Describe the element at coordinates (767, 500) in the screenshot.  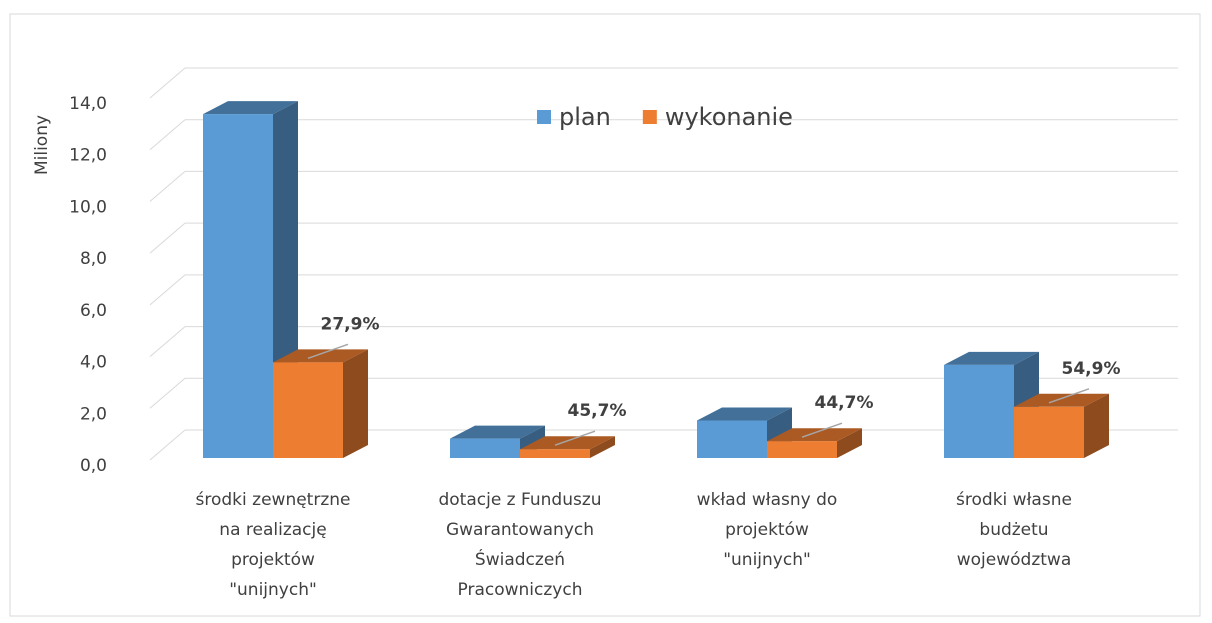
I see `x-tick-label-line: wkład własny do` at that location.